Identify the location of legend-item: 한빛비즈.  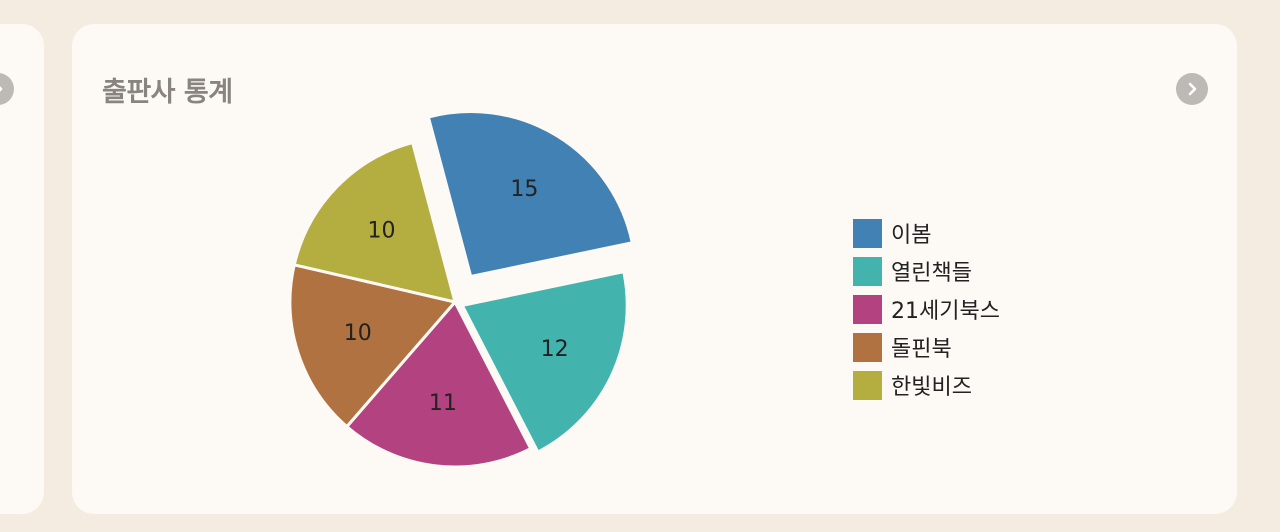
(926, 385).